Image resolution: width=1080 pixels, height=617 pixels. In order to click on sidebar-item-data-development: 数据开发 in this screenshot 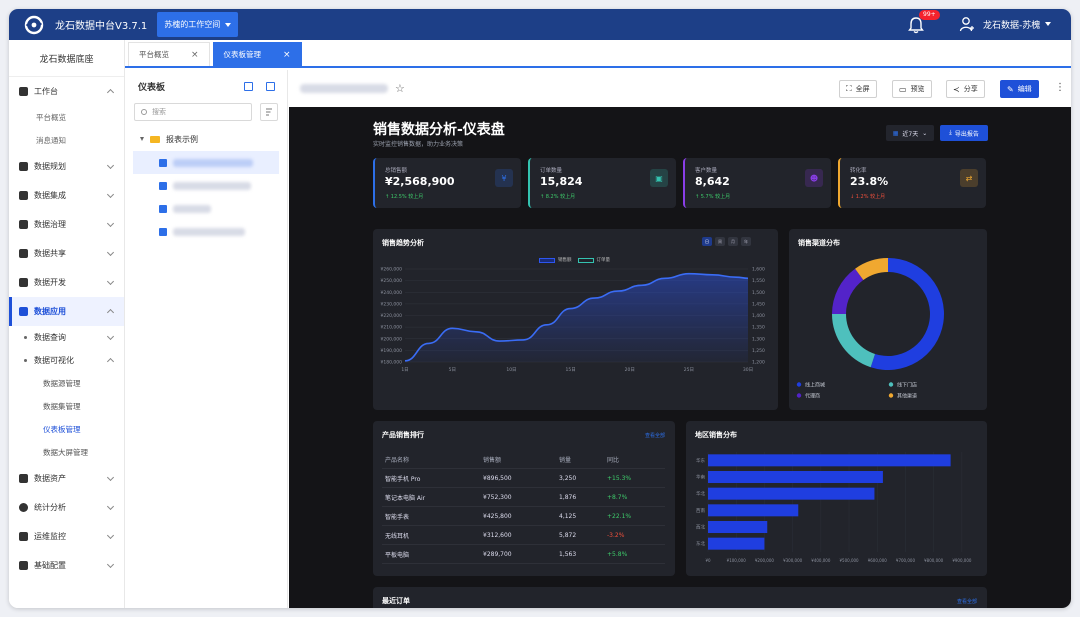, I will do `click(66, 282)`.